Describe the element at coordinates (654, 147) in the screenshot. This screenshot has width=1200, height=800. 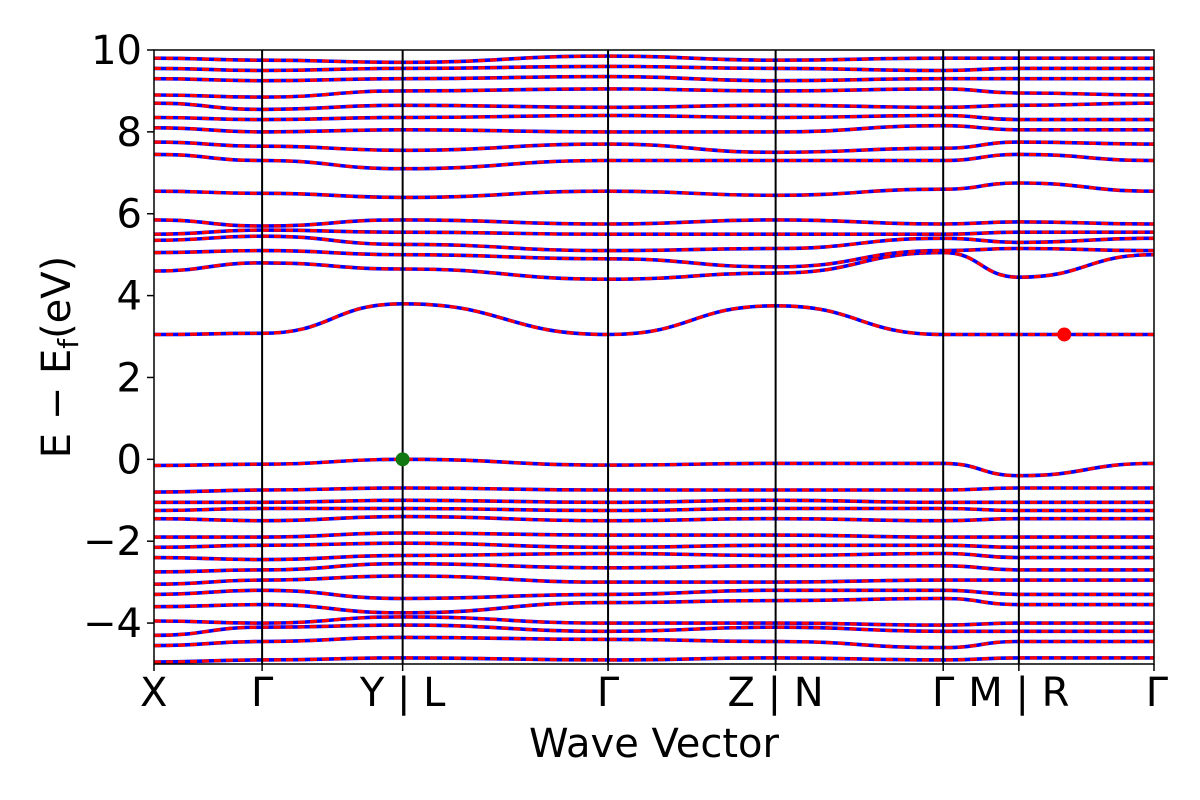
I see `band-24-spin-down` at that location.